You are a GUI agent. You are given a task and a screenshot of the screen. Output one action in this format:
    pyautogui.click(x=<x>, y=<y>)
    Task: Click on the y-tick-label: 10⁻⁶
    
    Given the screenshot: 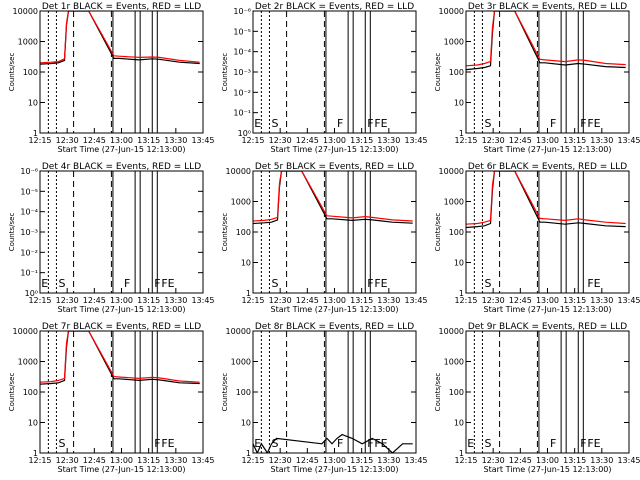 What is the action you would take?
    pyautogui.click(x=242, y=11)
    